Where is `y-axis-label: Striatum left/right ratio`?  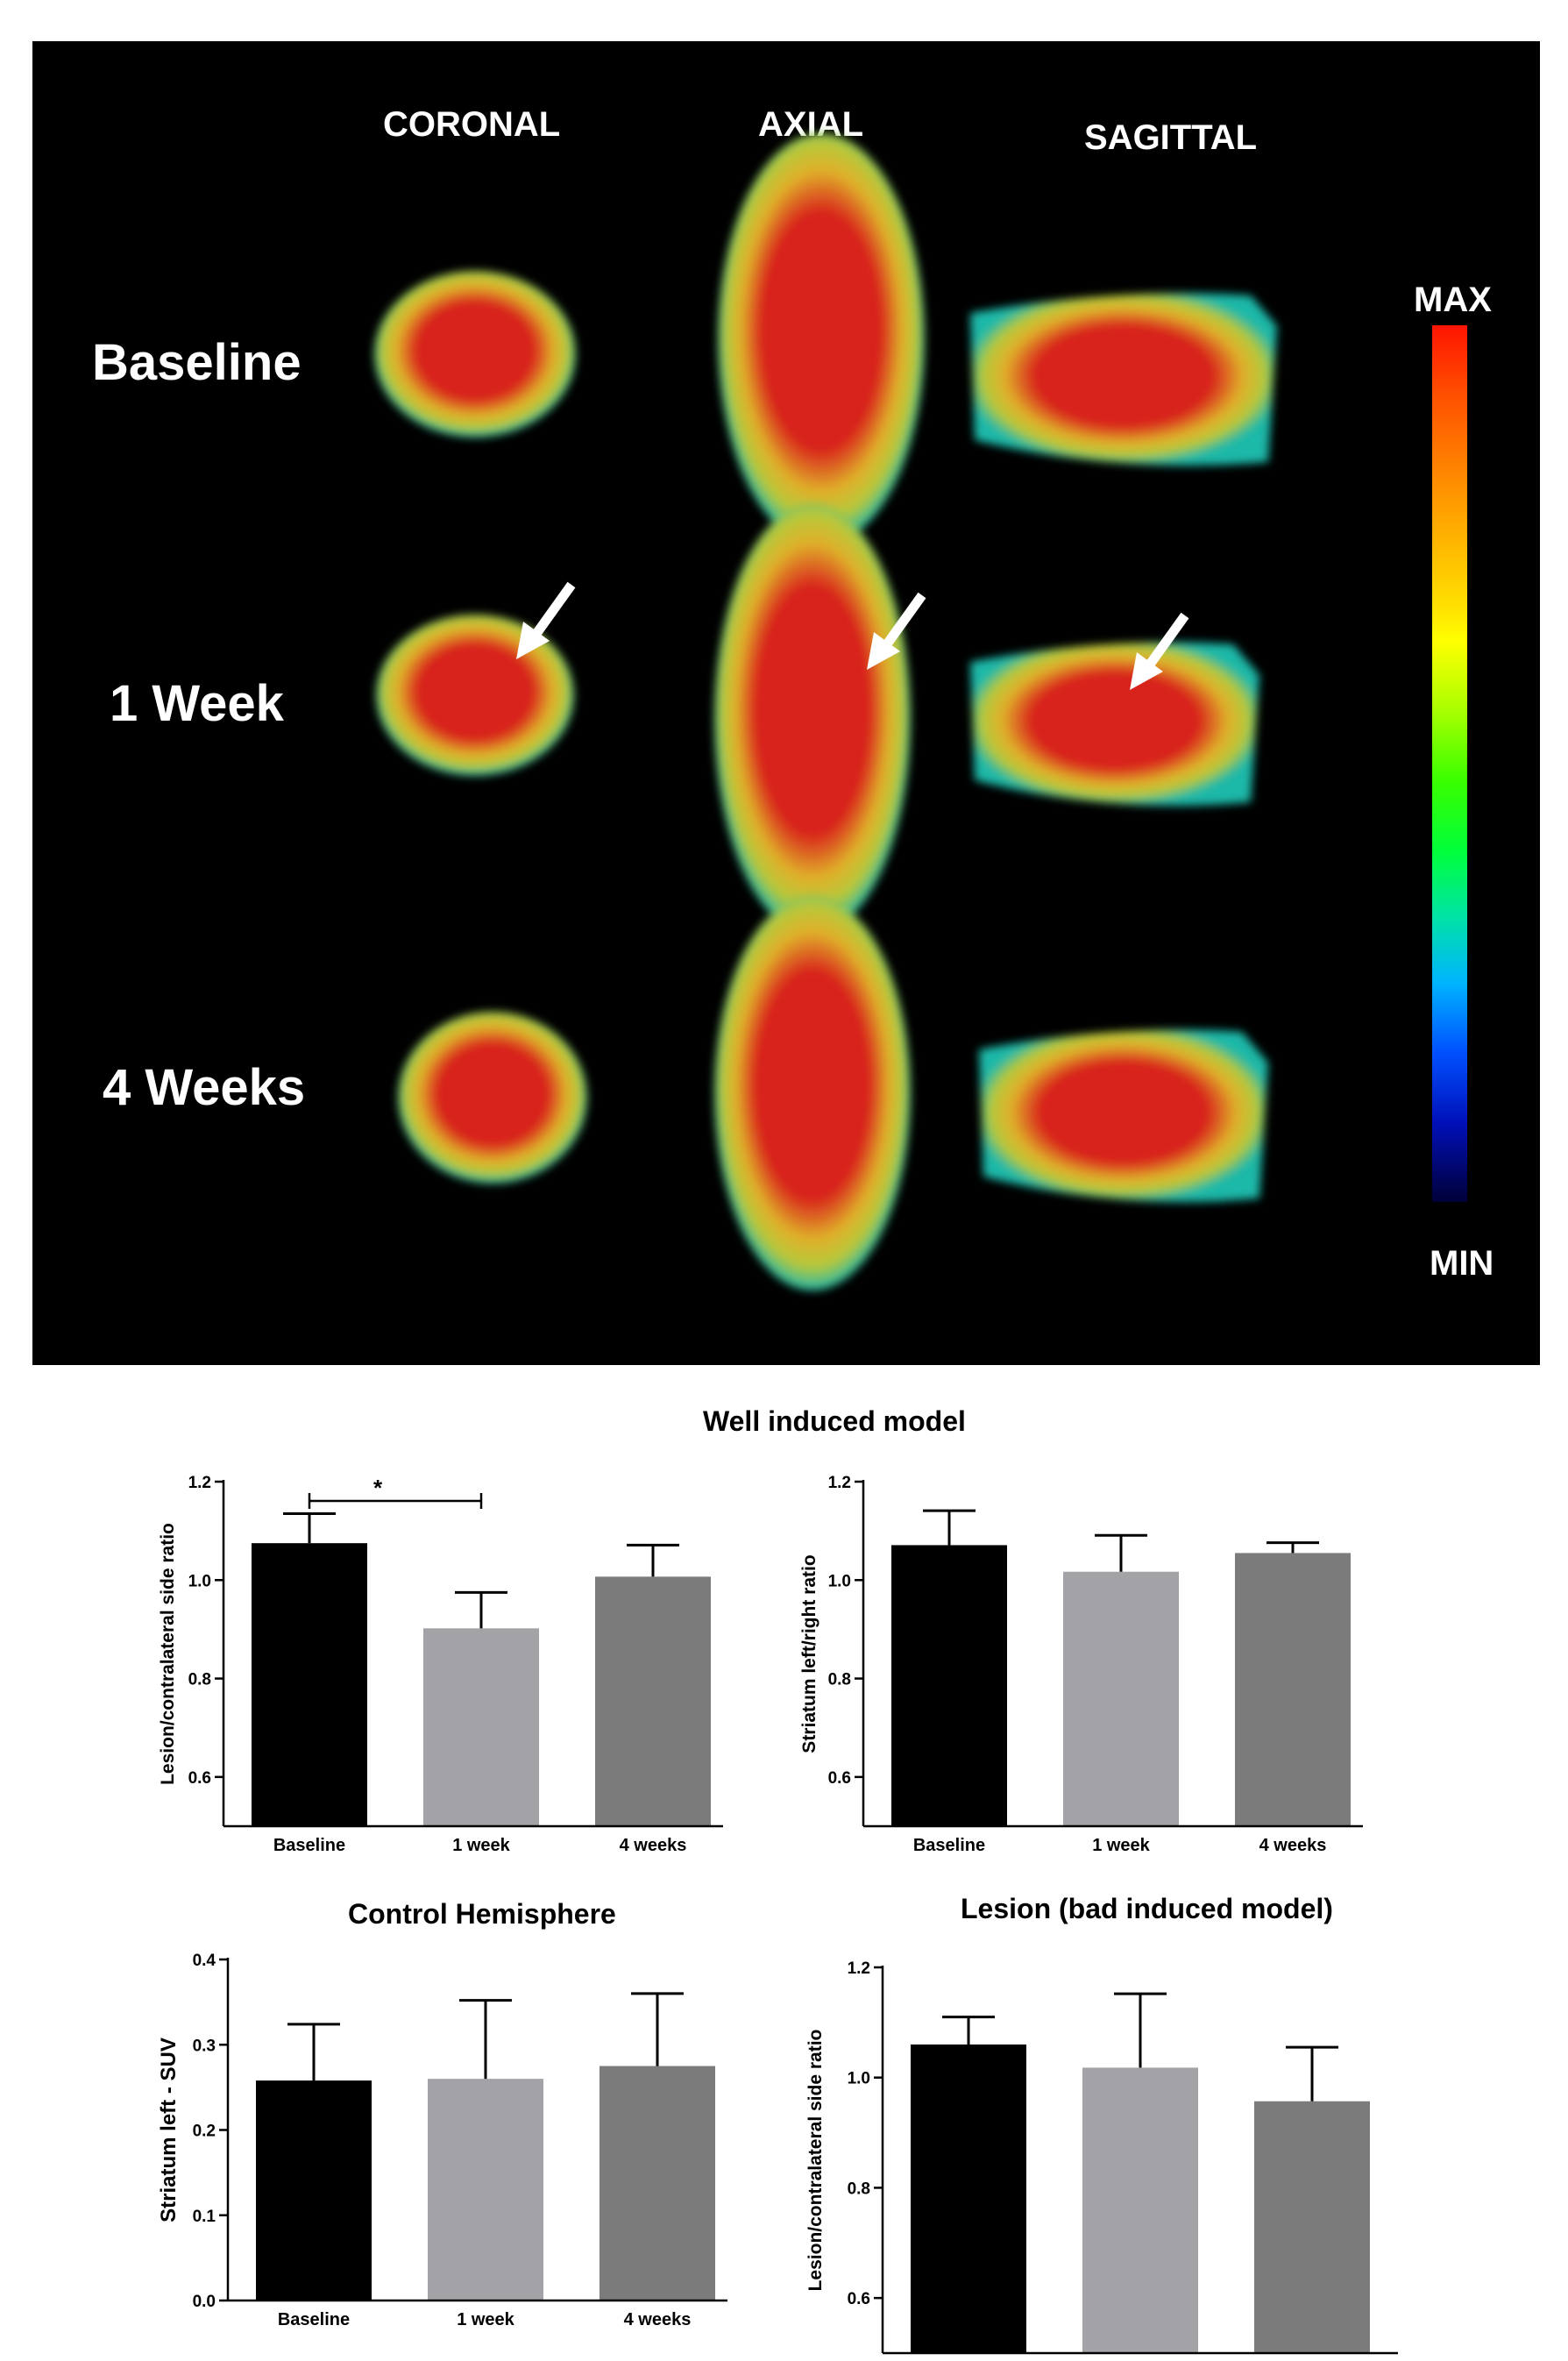
y-axis-label: Striatum left/right ratio is located at coordinates (809, 1654).